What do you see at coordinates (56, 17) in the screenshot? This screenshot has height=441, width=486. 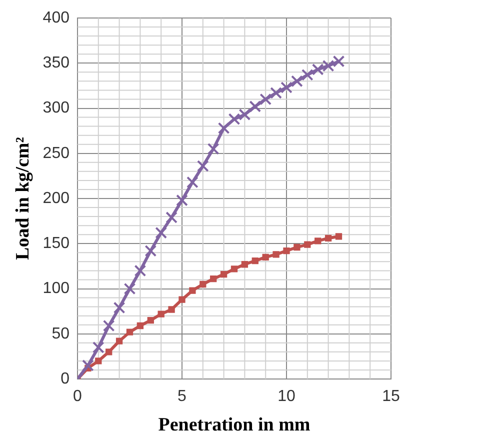 I see `y-tick-label: 400` at bounding box center [56, 17].